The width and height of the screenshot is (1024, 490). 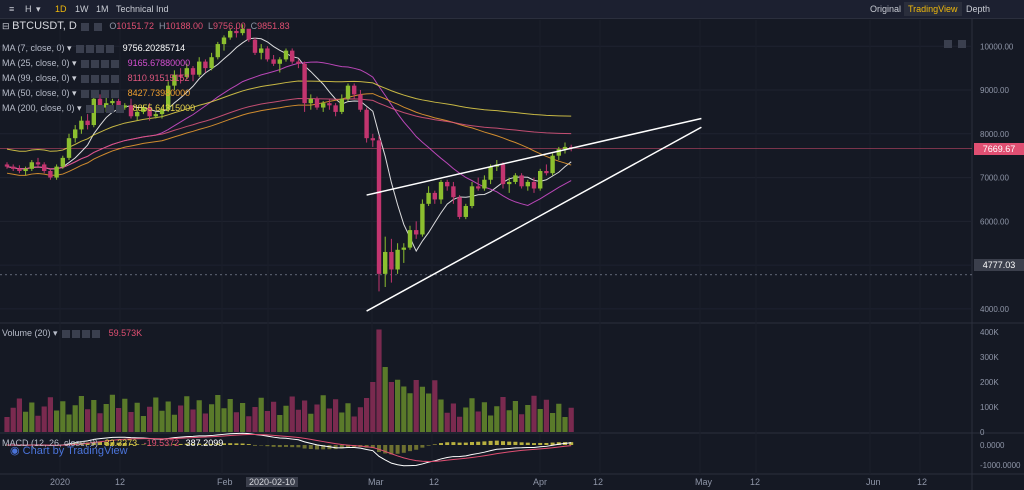 What do you see at coordinates (113, 26) in the screenshot?
I see `open-label: O` at bounding box center [113, 26].